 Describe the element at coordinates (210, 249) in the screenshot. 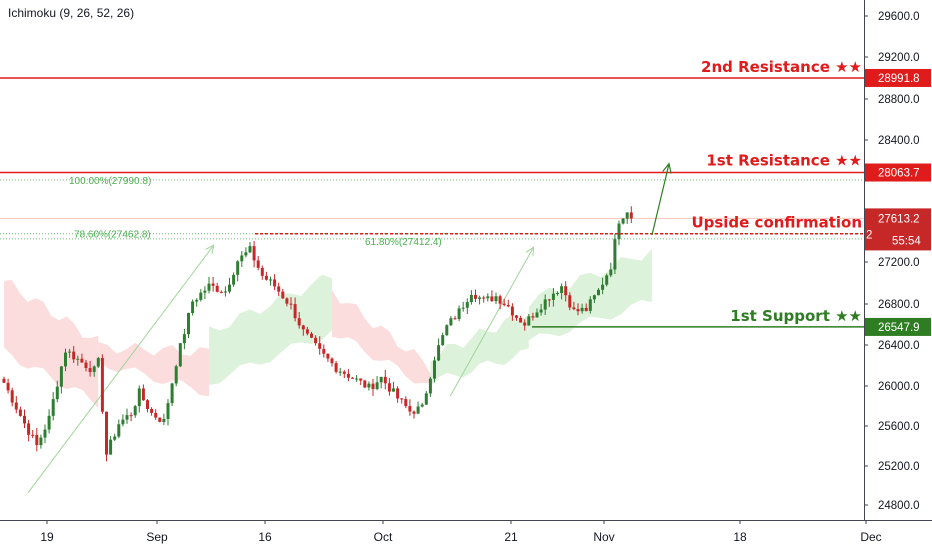

I see `guide-arrow-head` at that location.